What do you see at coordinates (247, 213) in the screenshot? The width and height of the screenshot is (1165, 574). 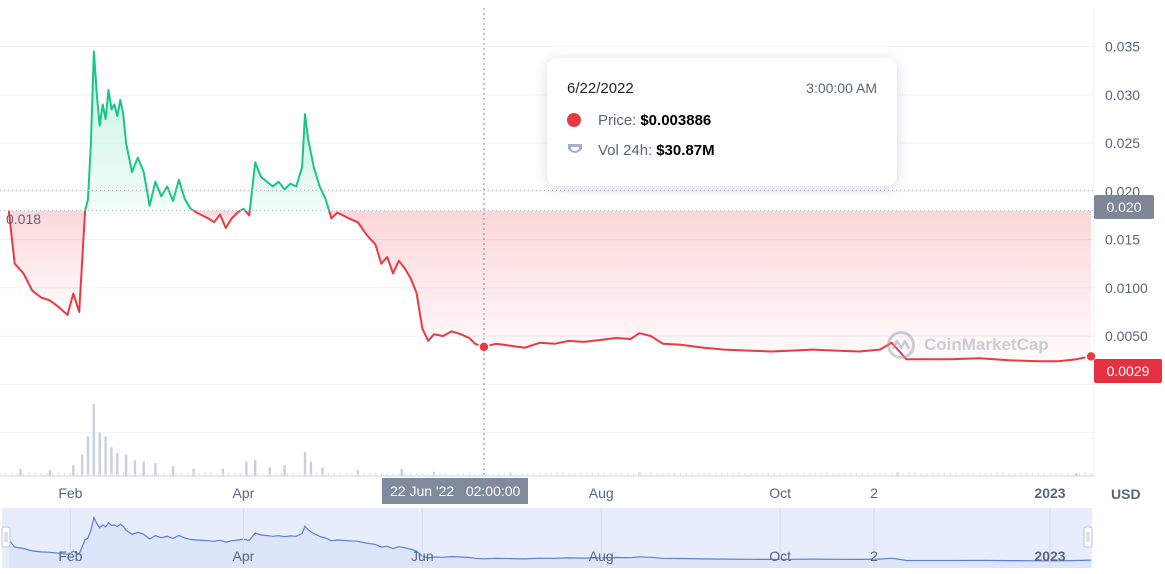 I see `price-line-down` at bounding box center [247, 213].